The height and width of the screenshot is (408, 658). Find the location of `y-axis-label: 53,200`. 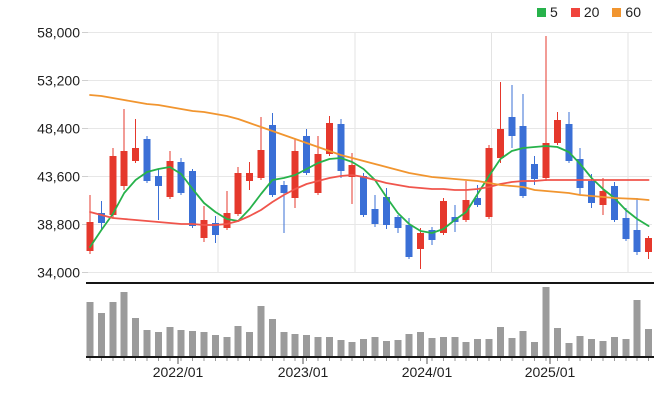

y-axis-label: 53,200 is located at coordinates (58, 81).